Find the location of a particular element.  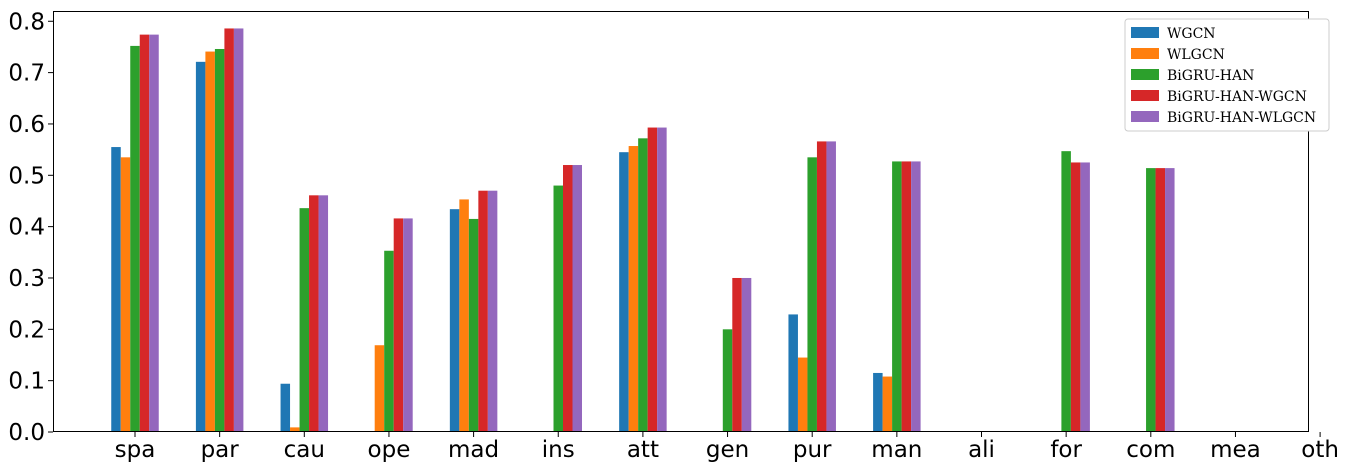

bar-WGCN-spa is located at coordinates (116, 289).